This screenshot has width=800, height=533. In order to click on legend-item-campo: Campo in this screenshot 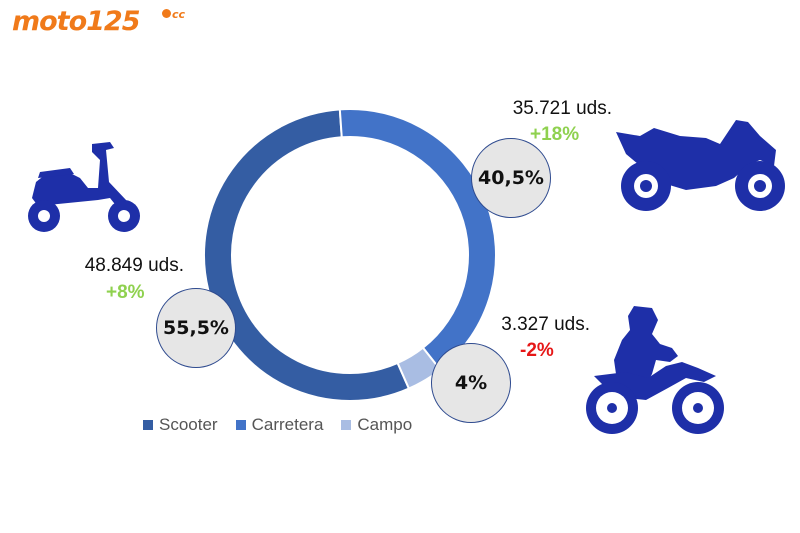, I will do `click(376, 425)`.